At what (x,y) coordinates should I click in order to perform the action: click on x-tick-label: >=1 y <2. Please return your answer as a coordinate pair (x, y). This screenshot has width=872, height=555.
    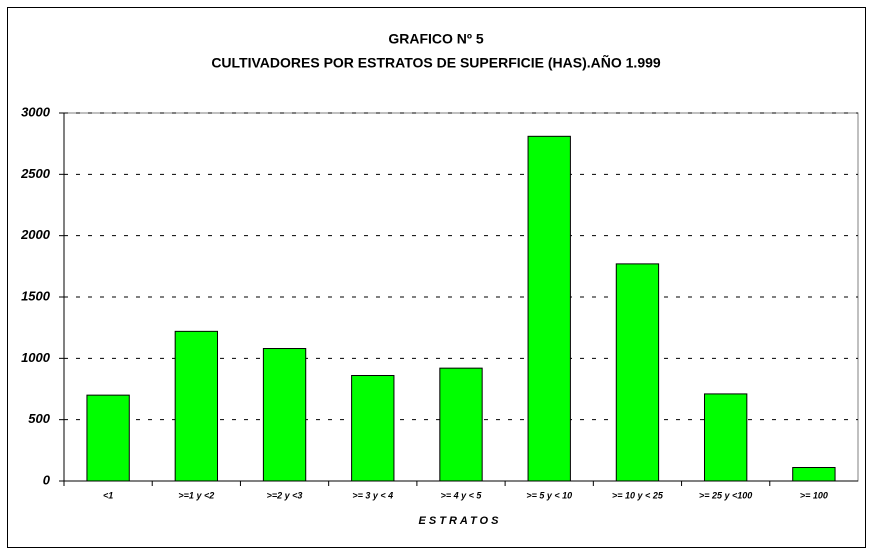
    Looking at the image, I should click on (196, 495).